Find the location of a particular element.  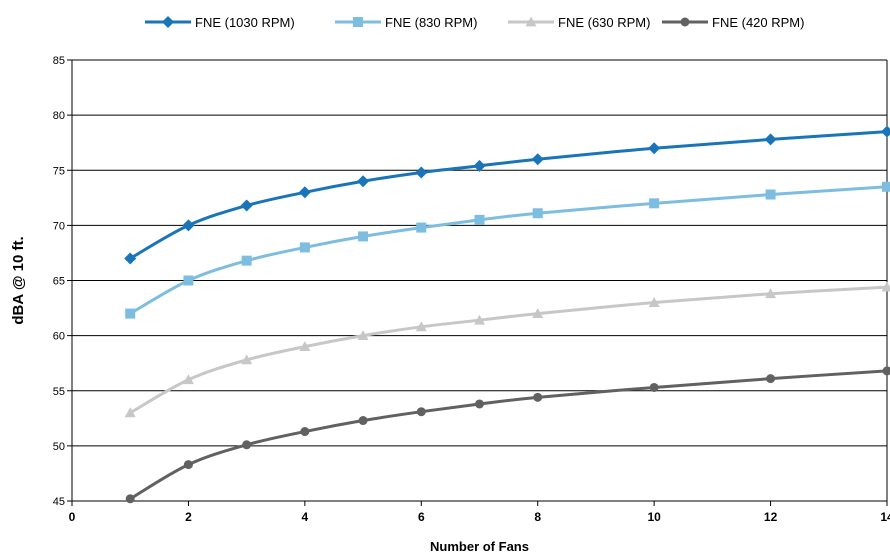

y-tick-label: 60 is located at coordinates (59, 337).